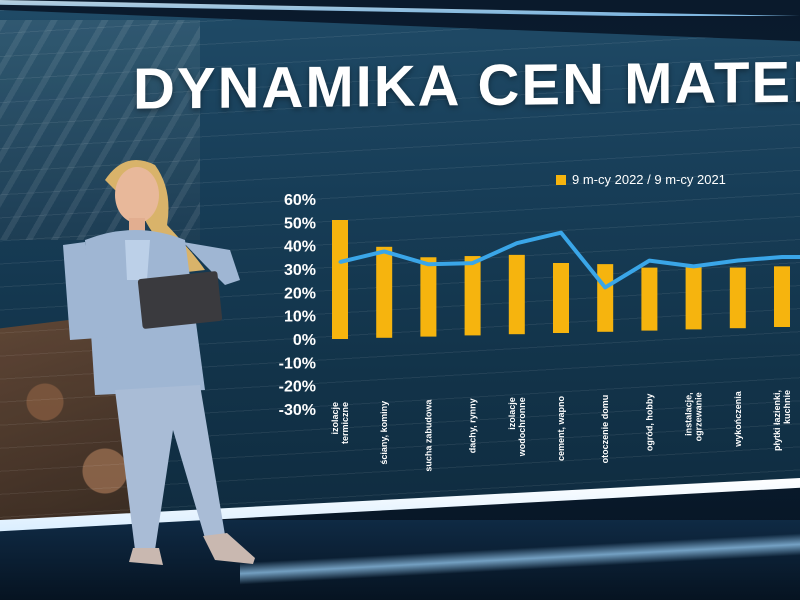  What do you see at coordinates (304, 340) in the screenshot?
I see `y-tick-label: 0%` at bounding box center [304, 340].